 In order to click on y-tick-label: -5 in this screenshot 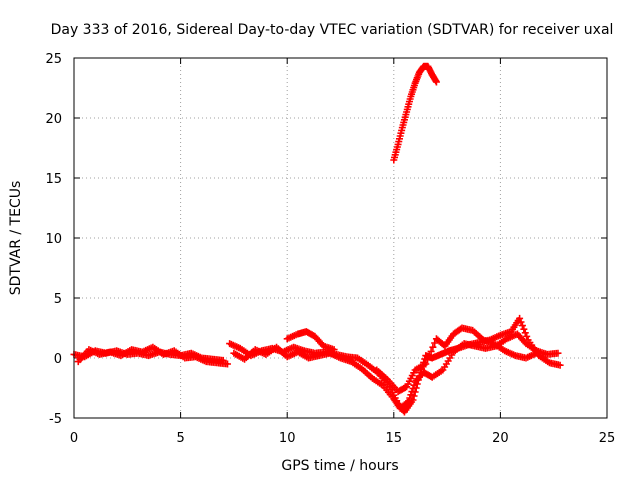, I will do `click(55, 419)`.